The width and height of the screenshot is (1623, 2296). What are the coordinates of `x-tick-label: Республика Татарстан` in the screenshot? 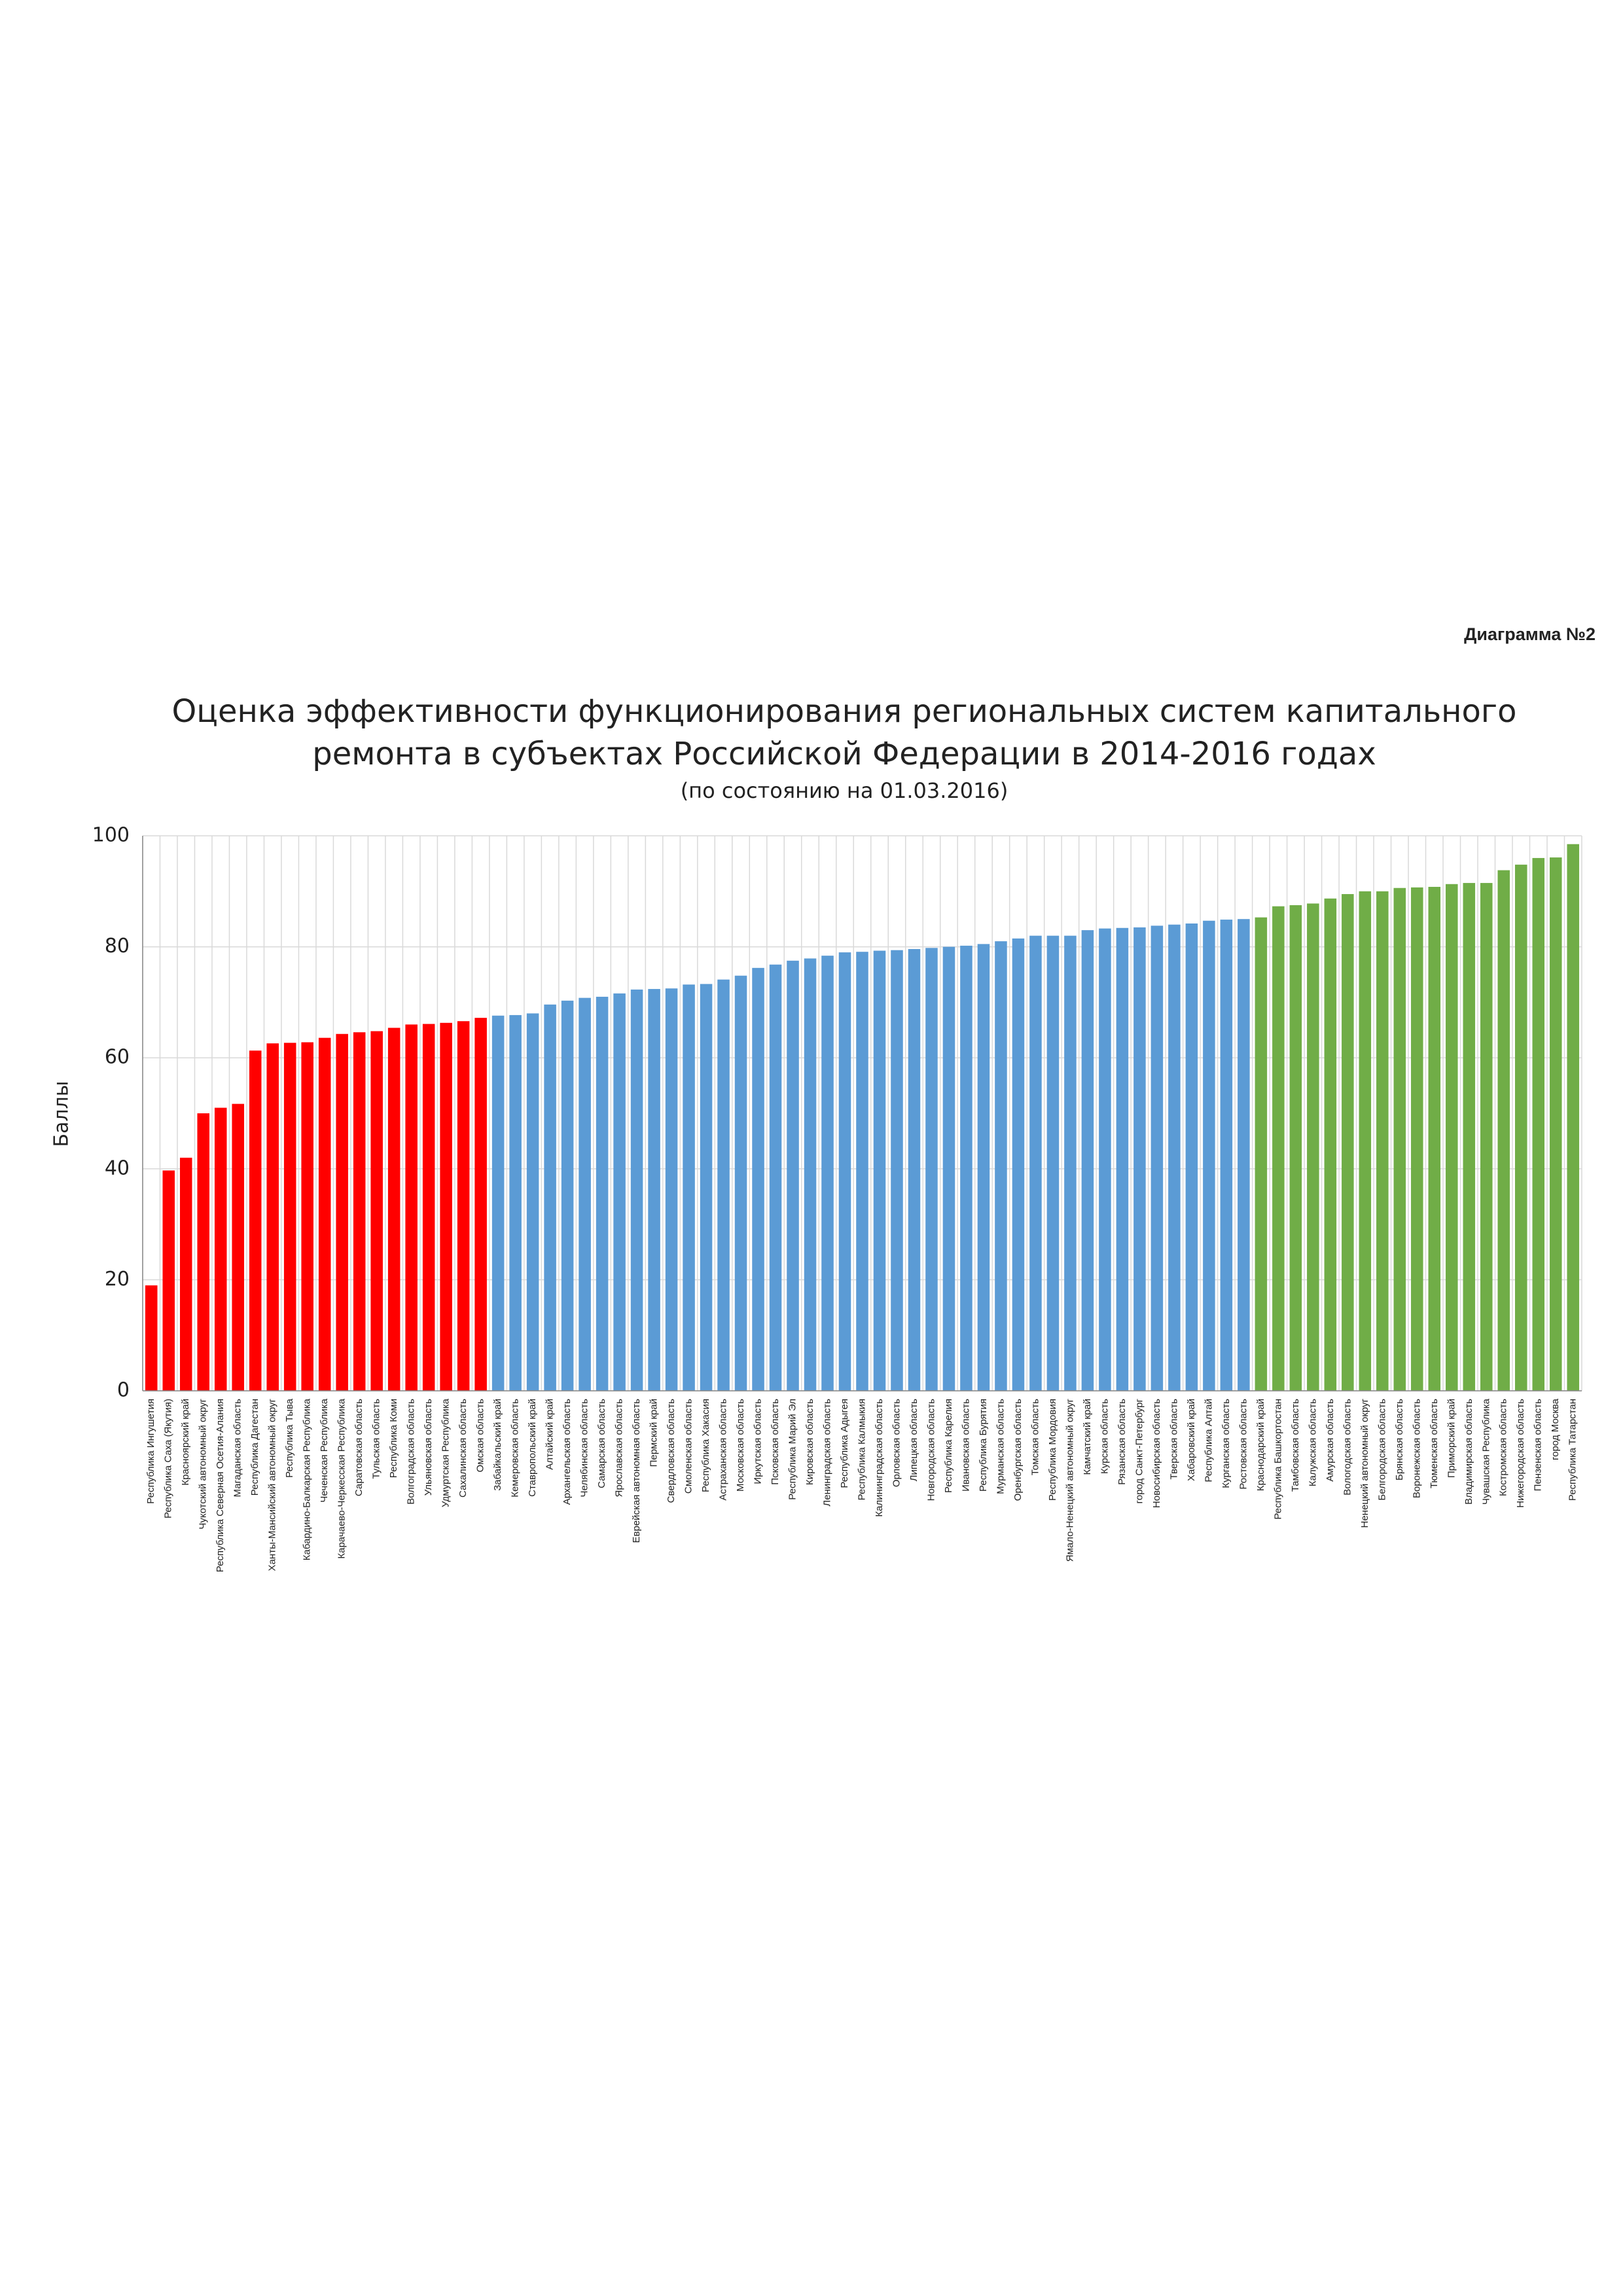 It's located at (1573, 1450).